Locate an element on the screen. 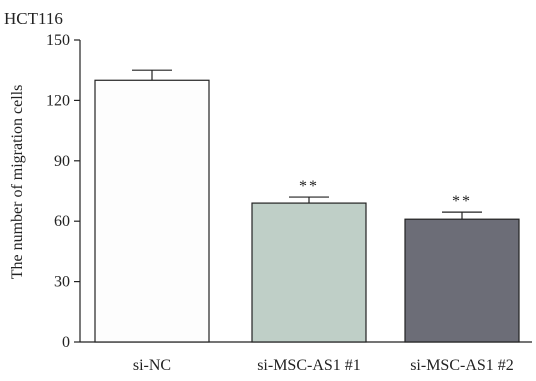 The image size is (536, 381). x-tick-label: si-NC is located at coordinates (152, 365).